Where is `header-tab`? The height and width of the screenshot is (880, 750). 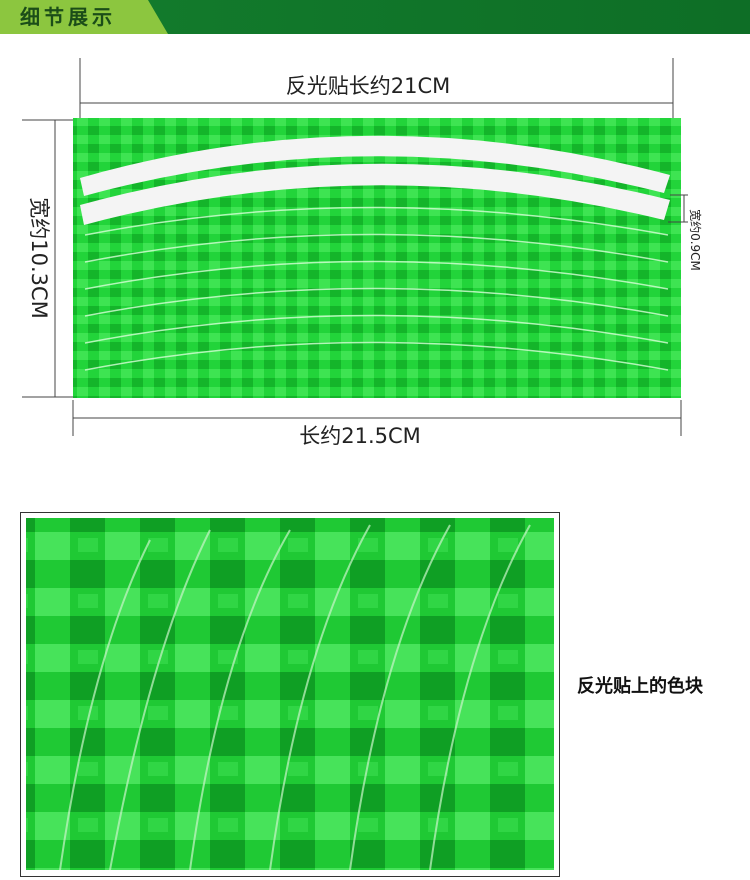 header-tab is located at coordinates (84, 17).